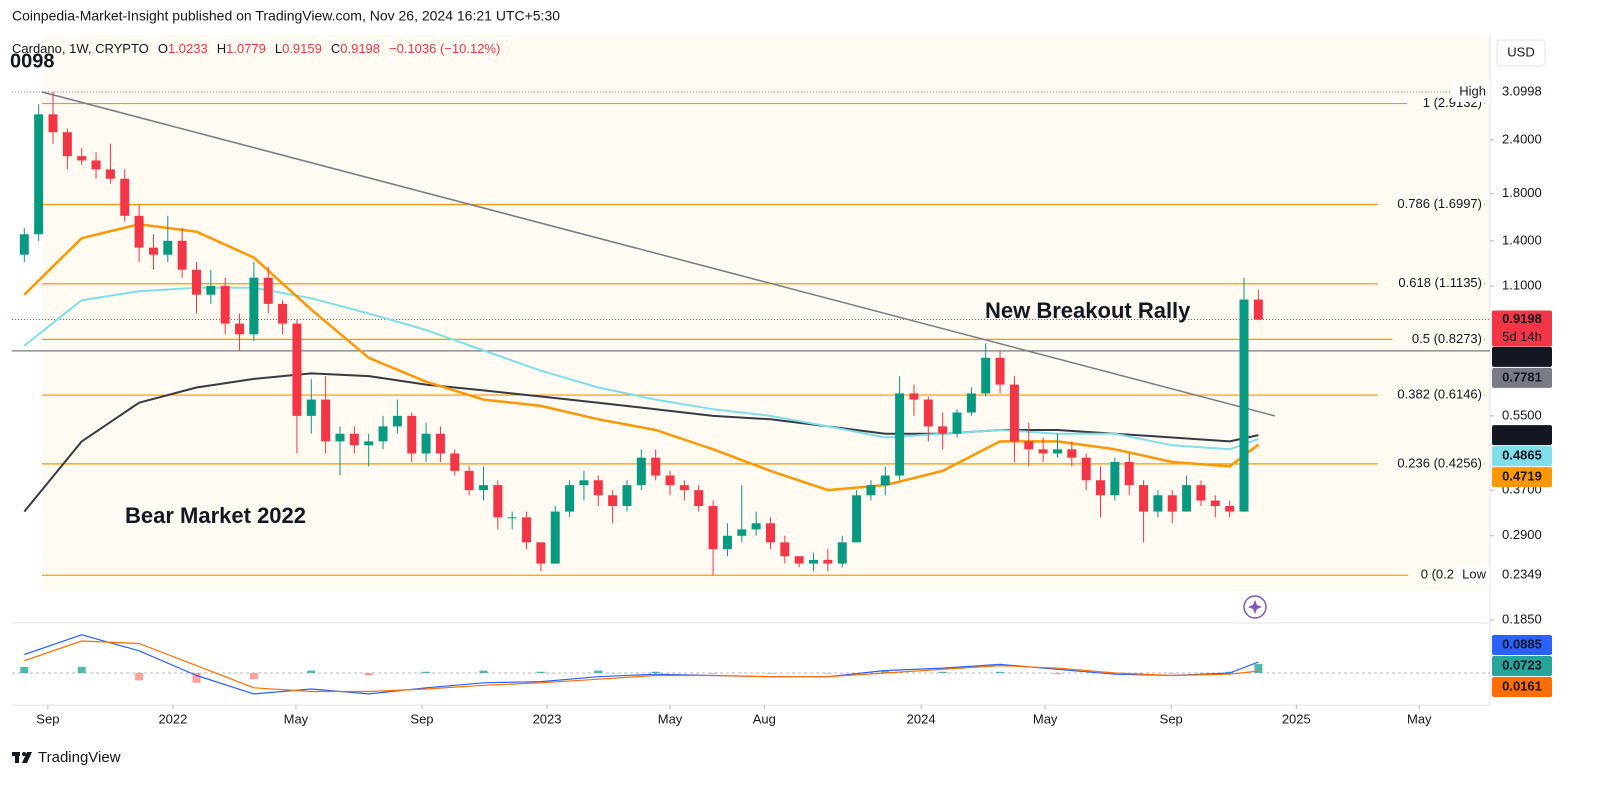 The width and height of the screenshot is (1600, 795). What do you see at coordinates (1447, 338) in the screenshot?
I see `fib-label: 0.5 (0.8273)` at bounding box center [1447, 338].